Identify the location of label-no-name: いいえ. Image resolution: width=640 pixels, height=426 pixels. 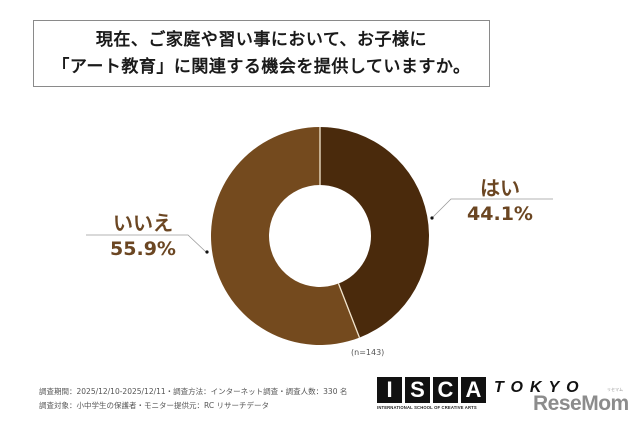
(143, 223).